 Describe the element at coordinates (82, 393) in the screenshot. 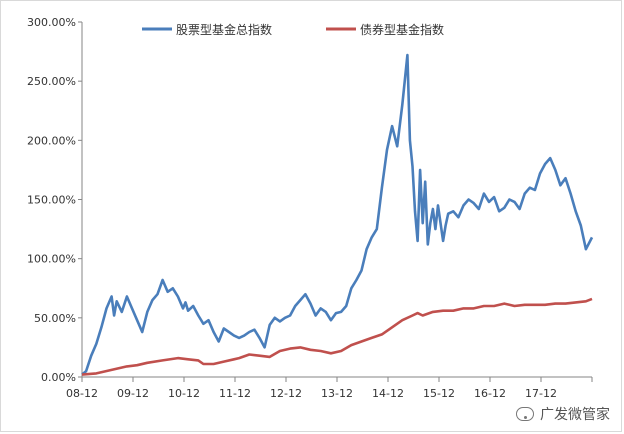

I see `x-tick-label: 08-12` at that location.